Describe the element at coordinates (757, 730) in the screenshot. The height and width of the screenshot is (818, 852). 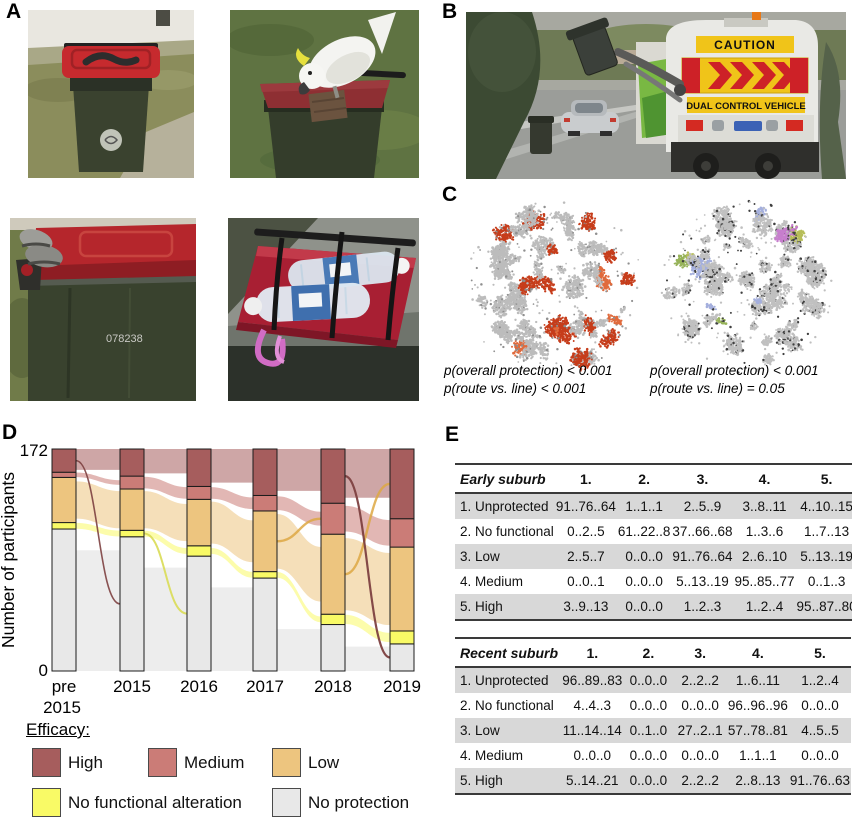
I see `table-cell: 57..78..81` at that location.